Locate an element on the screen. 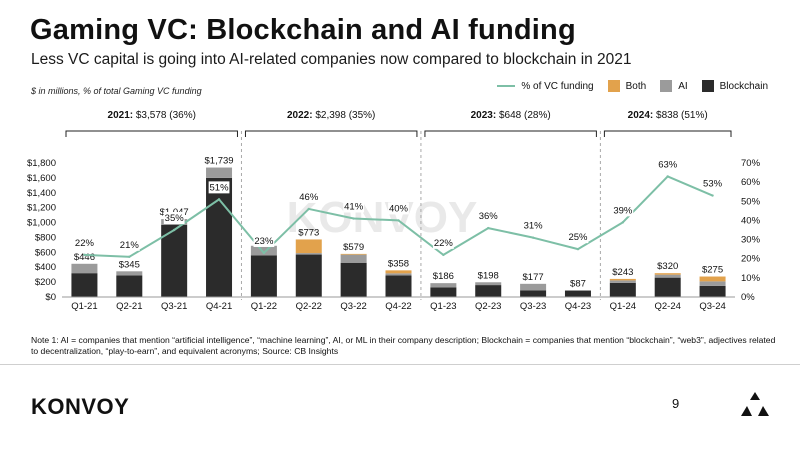 This screenshot has height=450, width=800. pct-label: 63% is located at coordinates (668, 164).